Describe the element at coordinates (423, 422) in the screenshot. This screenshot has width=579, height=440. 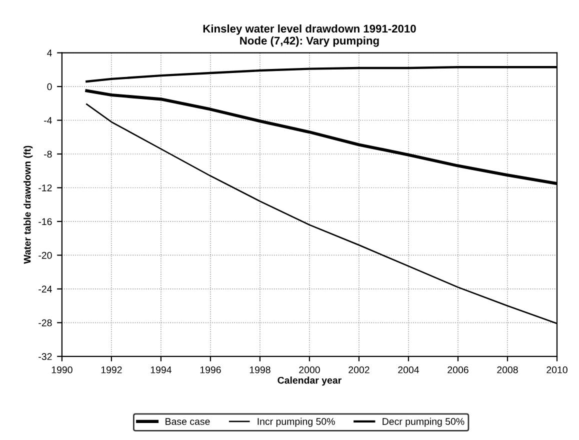
I see `legend-label: Decr pumping 50%` at that location.